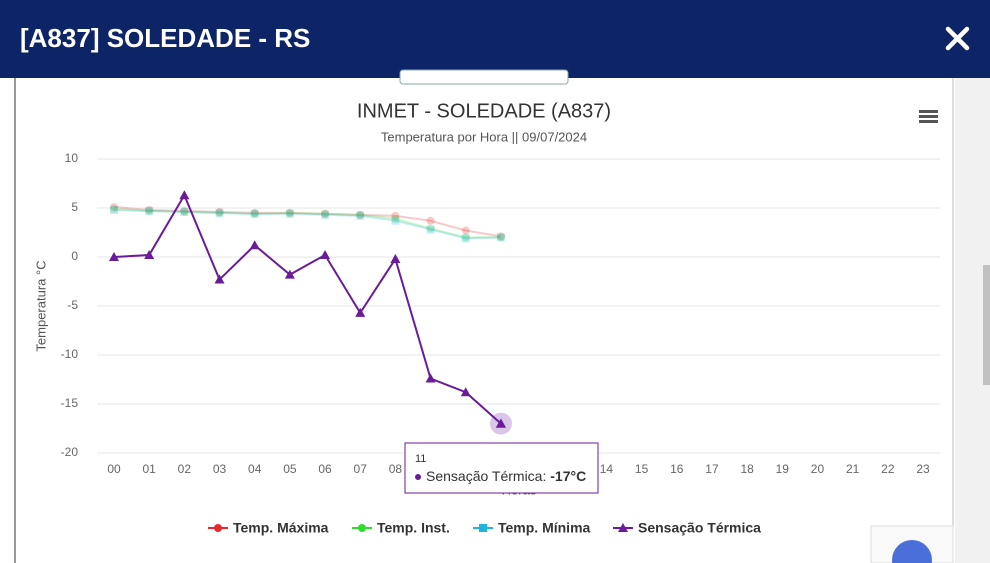 The image size is (990, 563). What do you see at coordinates (413, 528) in the screenshot?
I see `legend-label: Temp. Inst.` at bounding box center [413, 528].